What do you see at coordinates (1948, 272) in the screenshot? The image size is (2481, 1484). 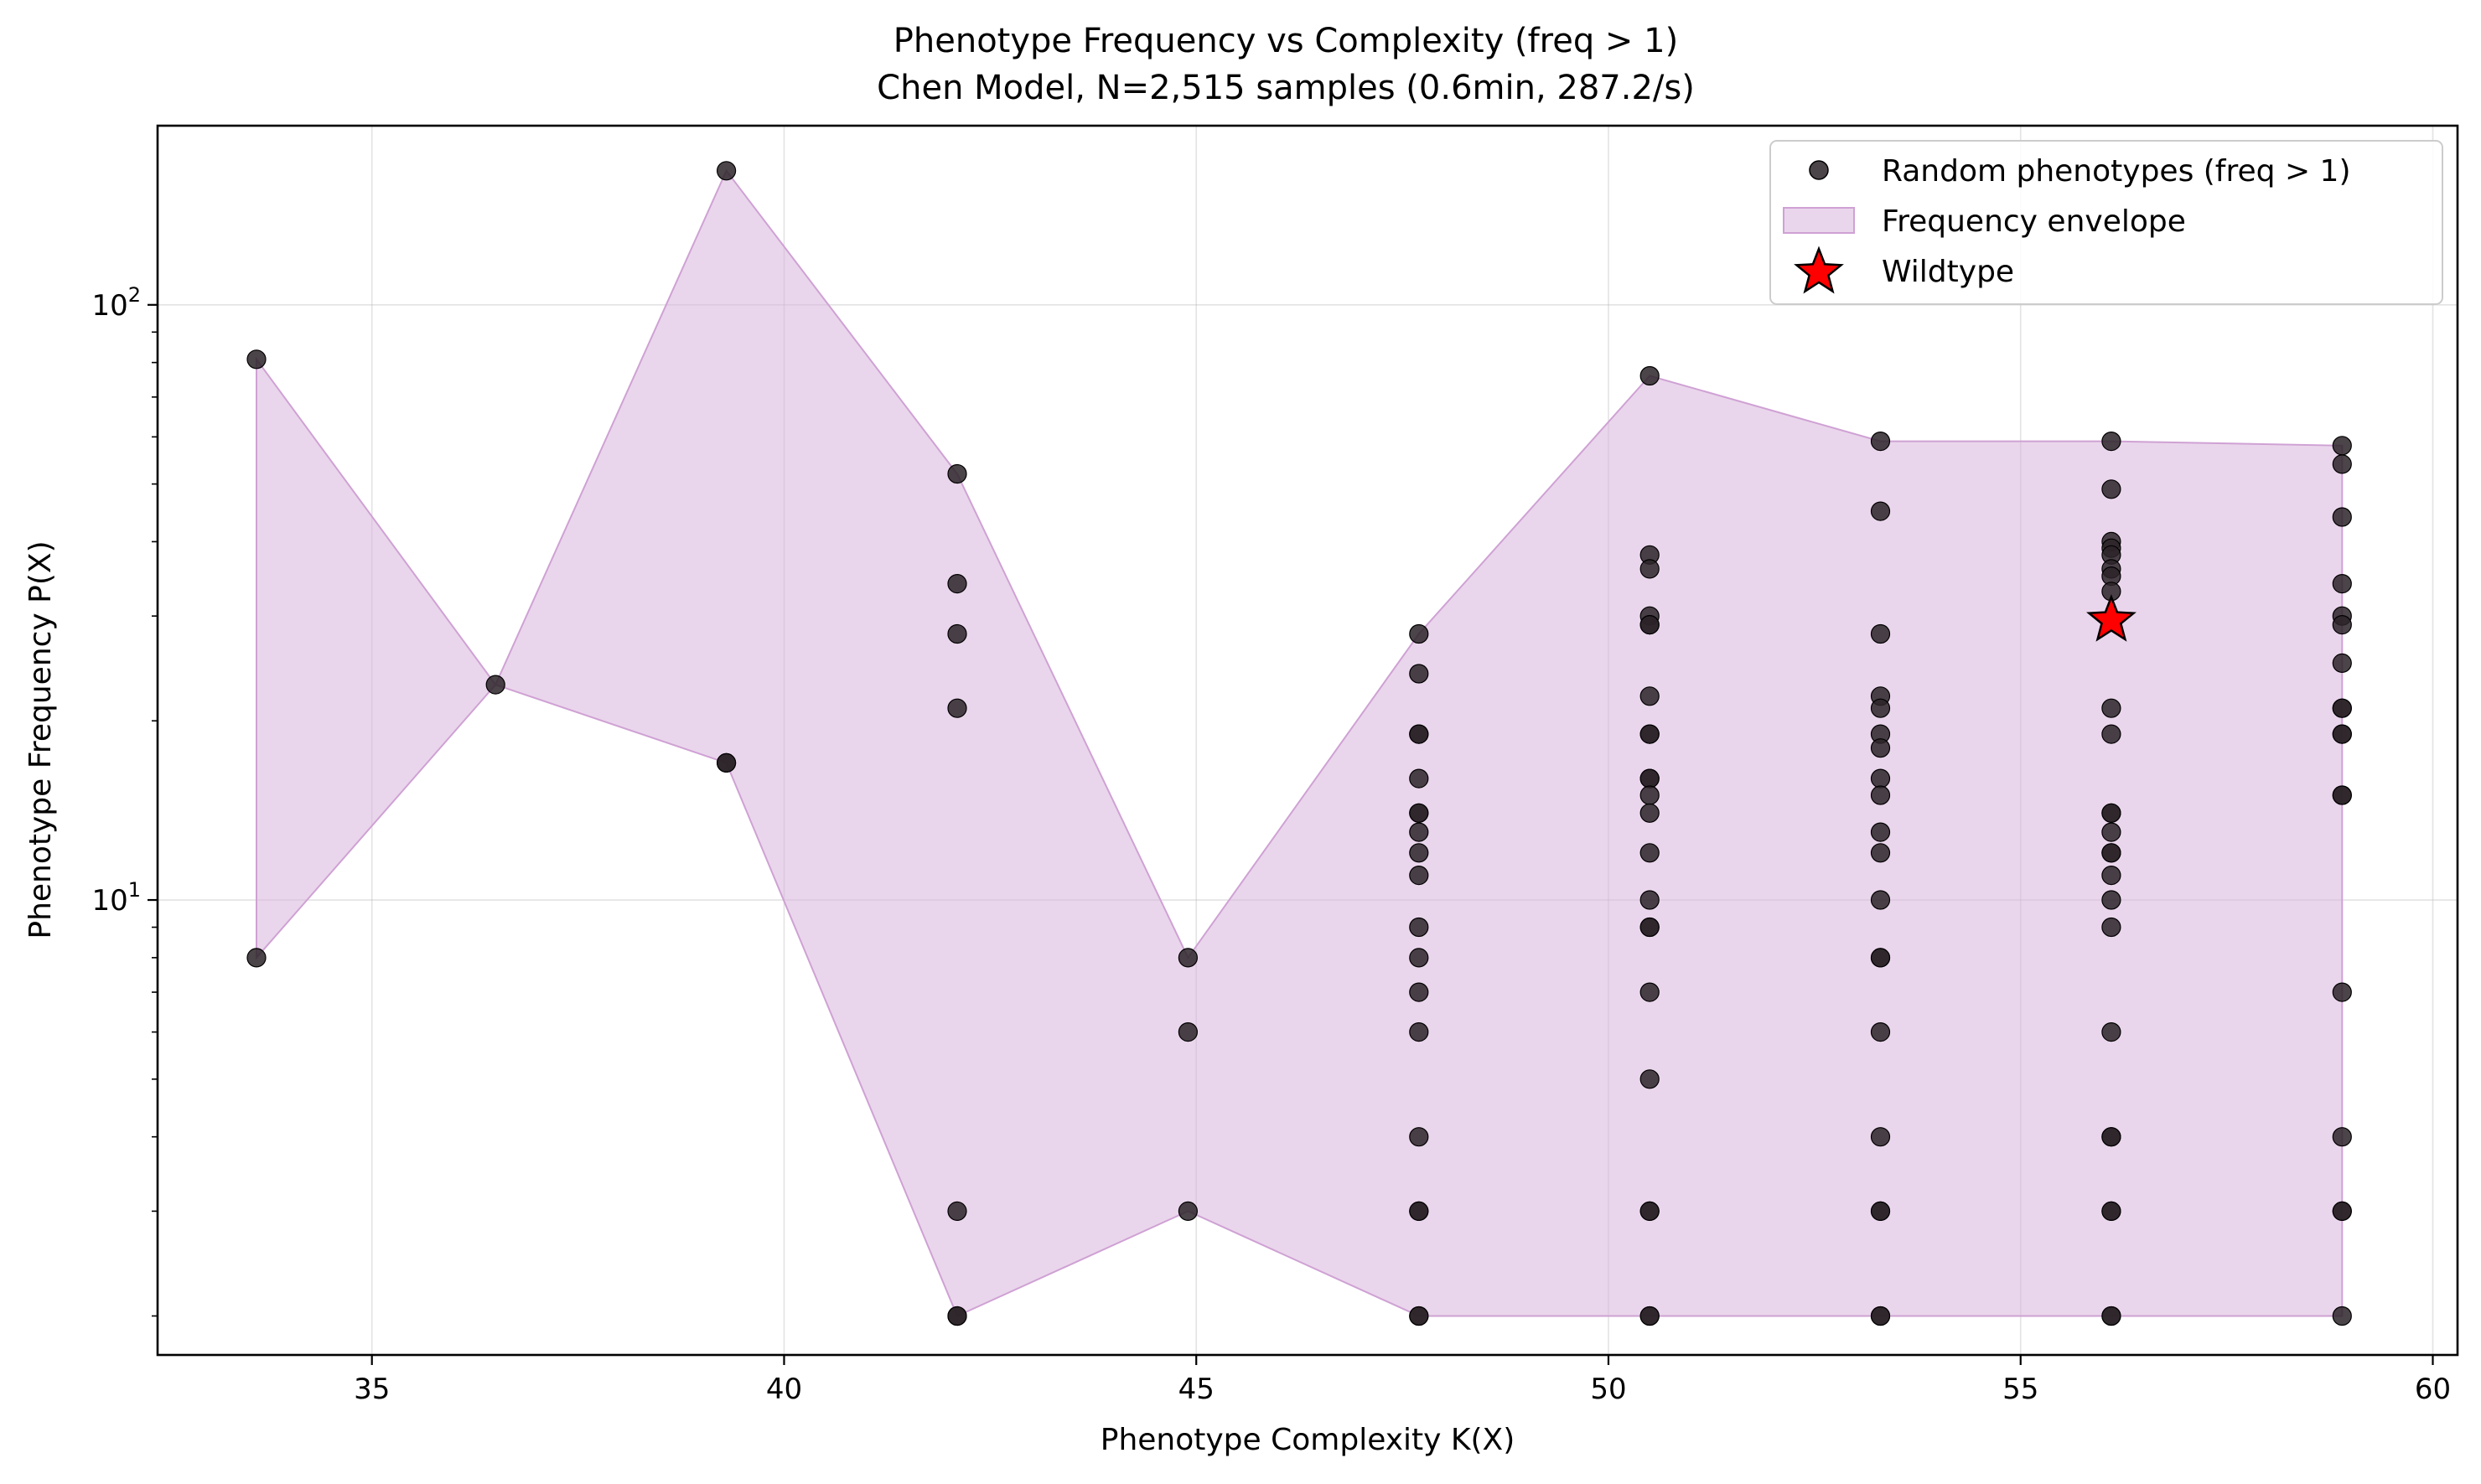 I see `legend-label-wildtype: Wildtype` at bounding box center [1948, 272].